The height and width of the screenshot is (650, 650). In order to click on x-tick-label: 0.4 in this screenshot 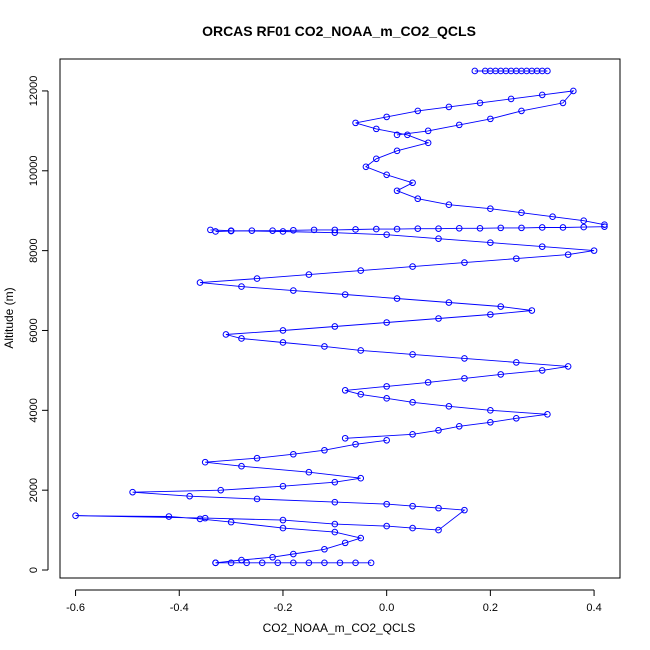, I will do `click(593, 608)`.